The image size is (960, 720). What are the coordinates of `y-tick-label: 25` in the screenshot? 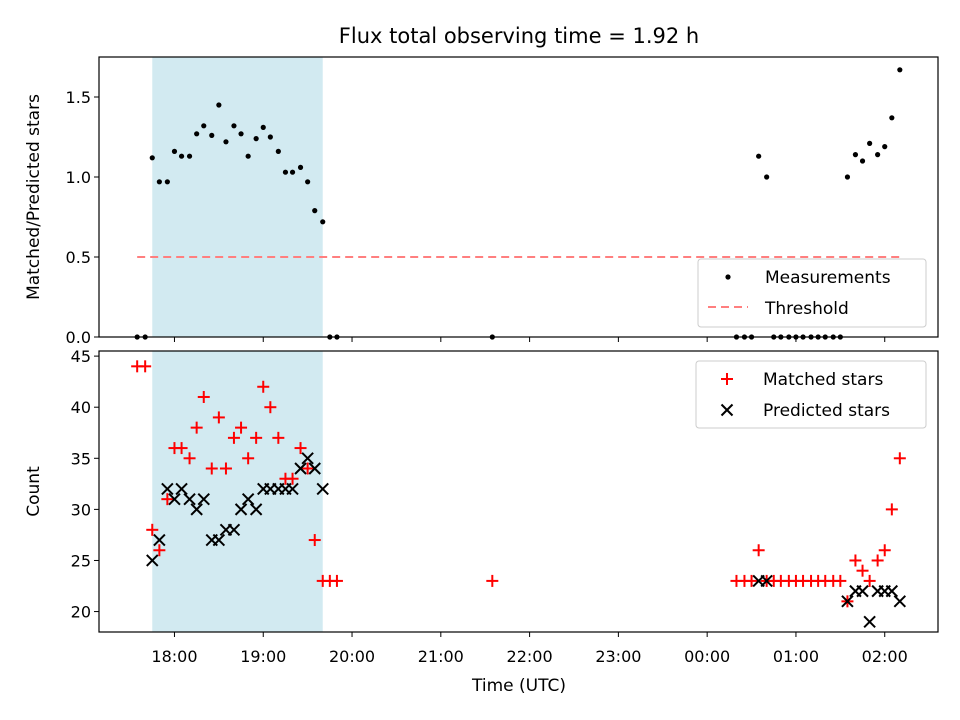 It's located at (81, 560).